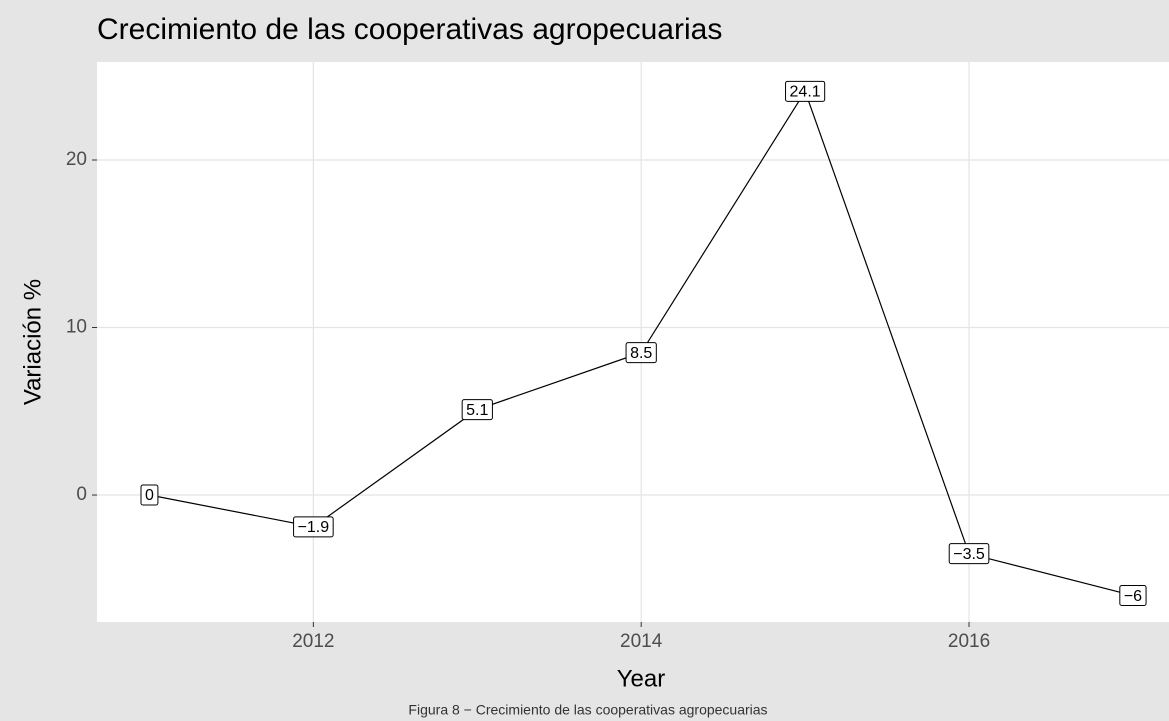  I want to click on y-axis-label: Variación %, so click(32, 342).